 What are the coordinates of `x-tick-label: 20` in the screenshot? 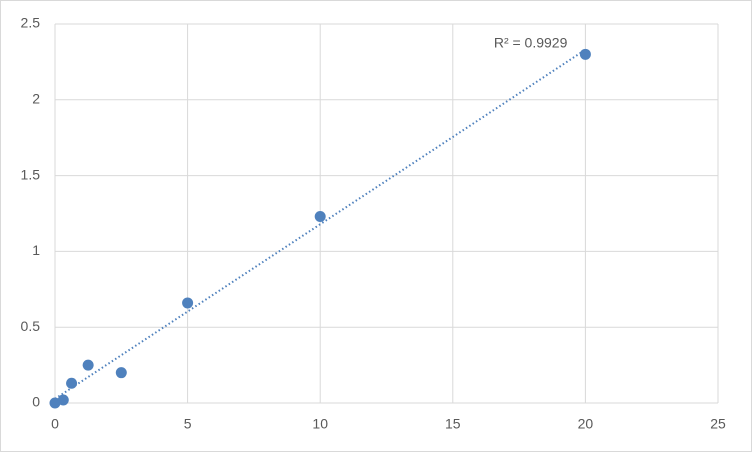 It's located at (586, 424).